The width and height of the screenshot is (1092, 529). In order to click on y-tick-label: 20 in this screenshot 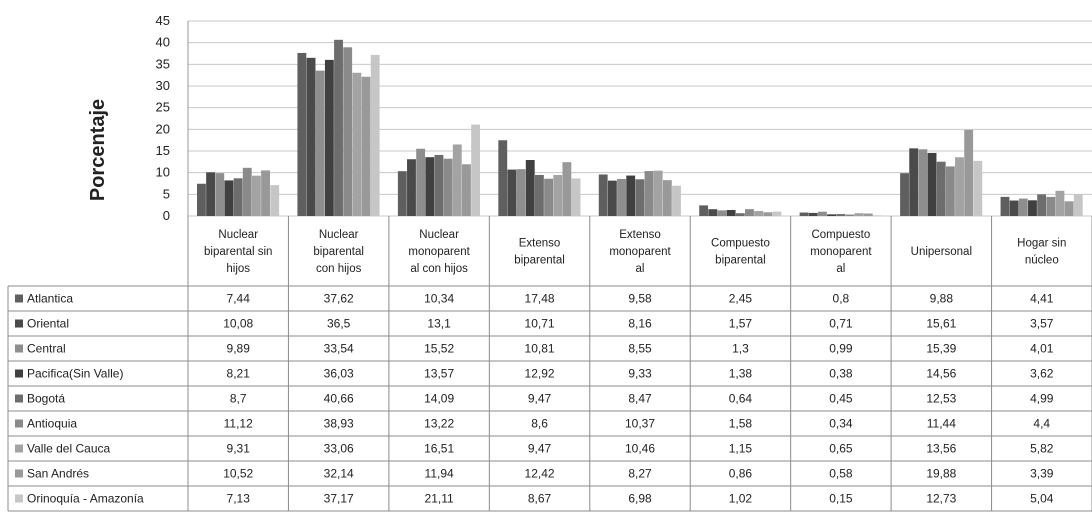, I will do `click(163, 128)`.